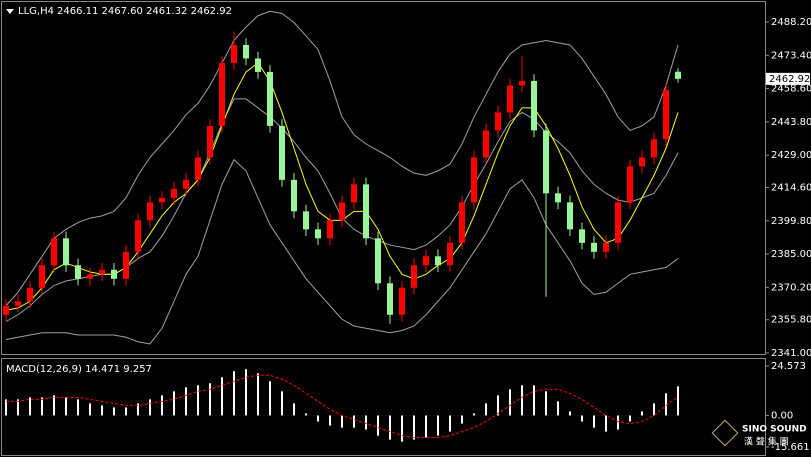 This screenshot has width=811, height=457. I want to click on y-tick-label: 2488.20, so click(791, 22).